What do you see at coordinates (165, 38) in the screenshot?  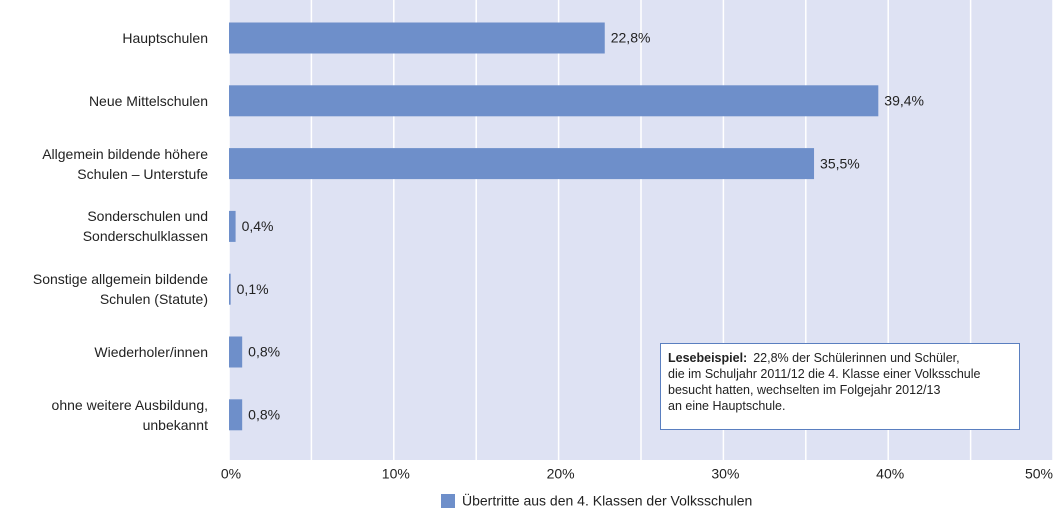 I see `category-label: Hauptschulen` at bounding box center [165, 38].